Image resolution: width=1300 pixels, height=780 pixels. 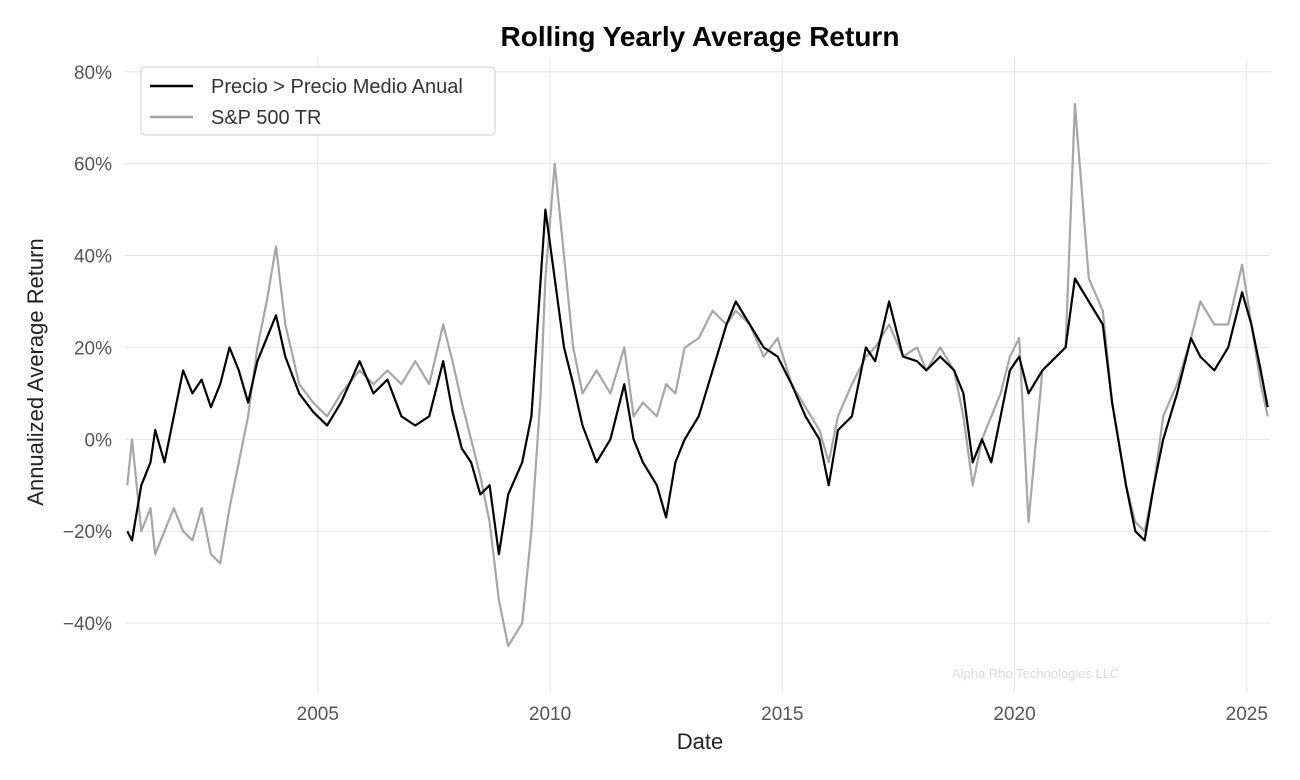 I want to click on legend-box, so click(x=318, y=101).